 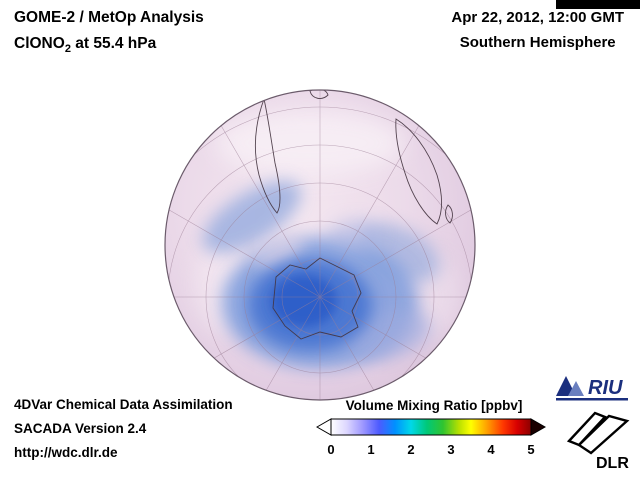 I want to click on riu-logo-underline, so click(x=592, y=399).